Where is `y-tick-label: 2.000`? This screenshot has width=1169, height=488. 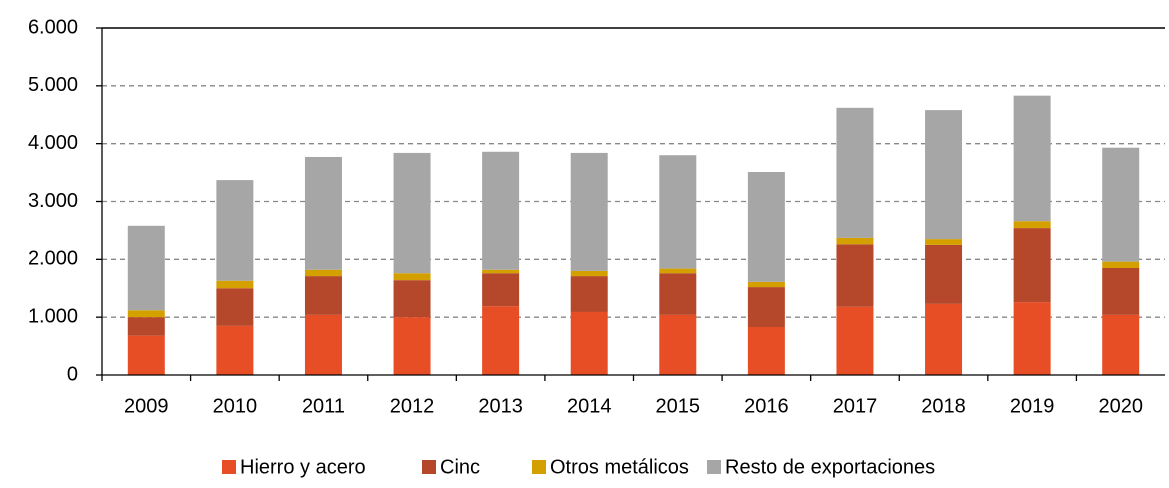
y-tick-label: 2.000 is located at coordinates (53, 259).